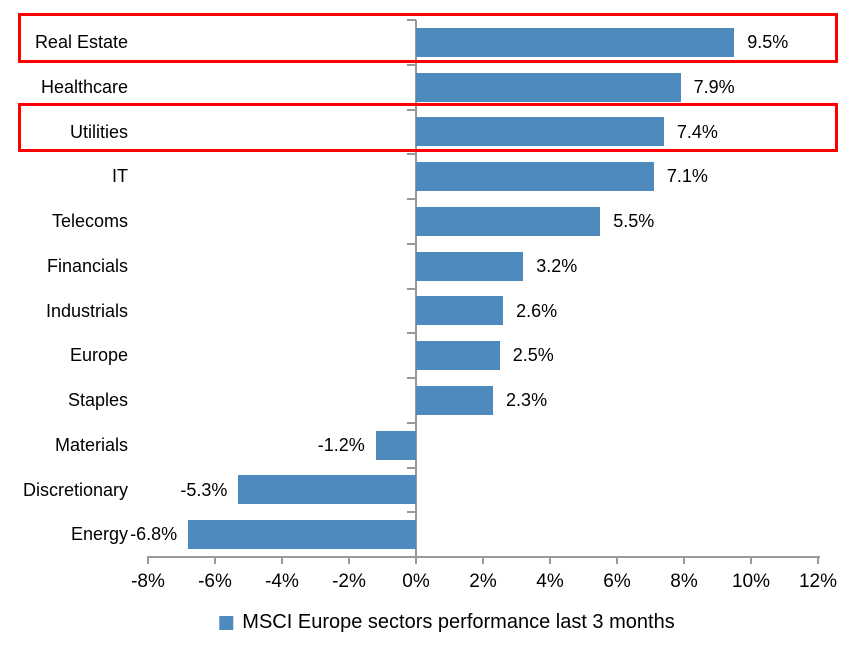 This screenshot has width=852, height=651. Describe the element at coordinates (154, 534) in the screenshot. I see `value-label-energy: -6.8%` at that location.